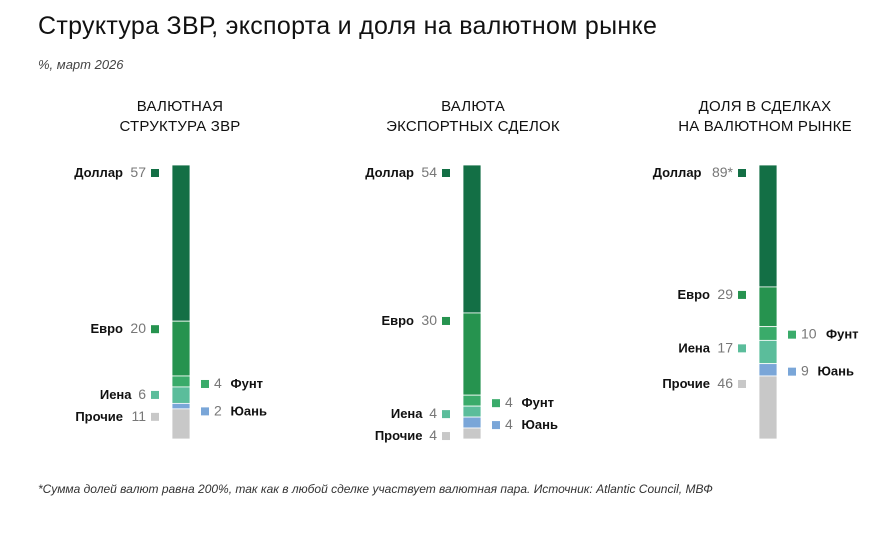 The image size is (893, 553). Describe the element at coordinates (809, 334) in the screenshot. I see `value-label-gbp: 10` at that location.